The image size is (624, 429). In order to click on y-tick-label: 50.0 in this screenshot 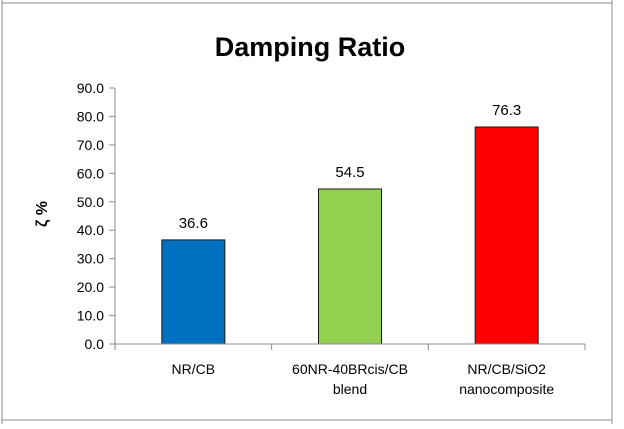, I will do `click(90, 202)`.